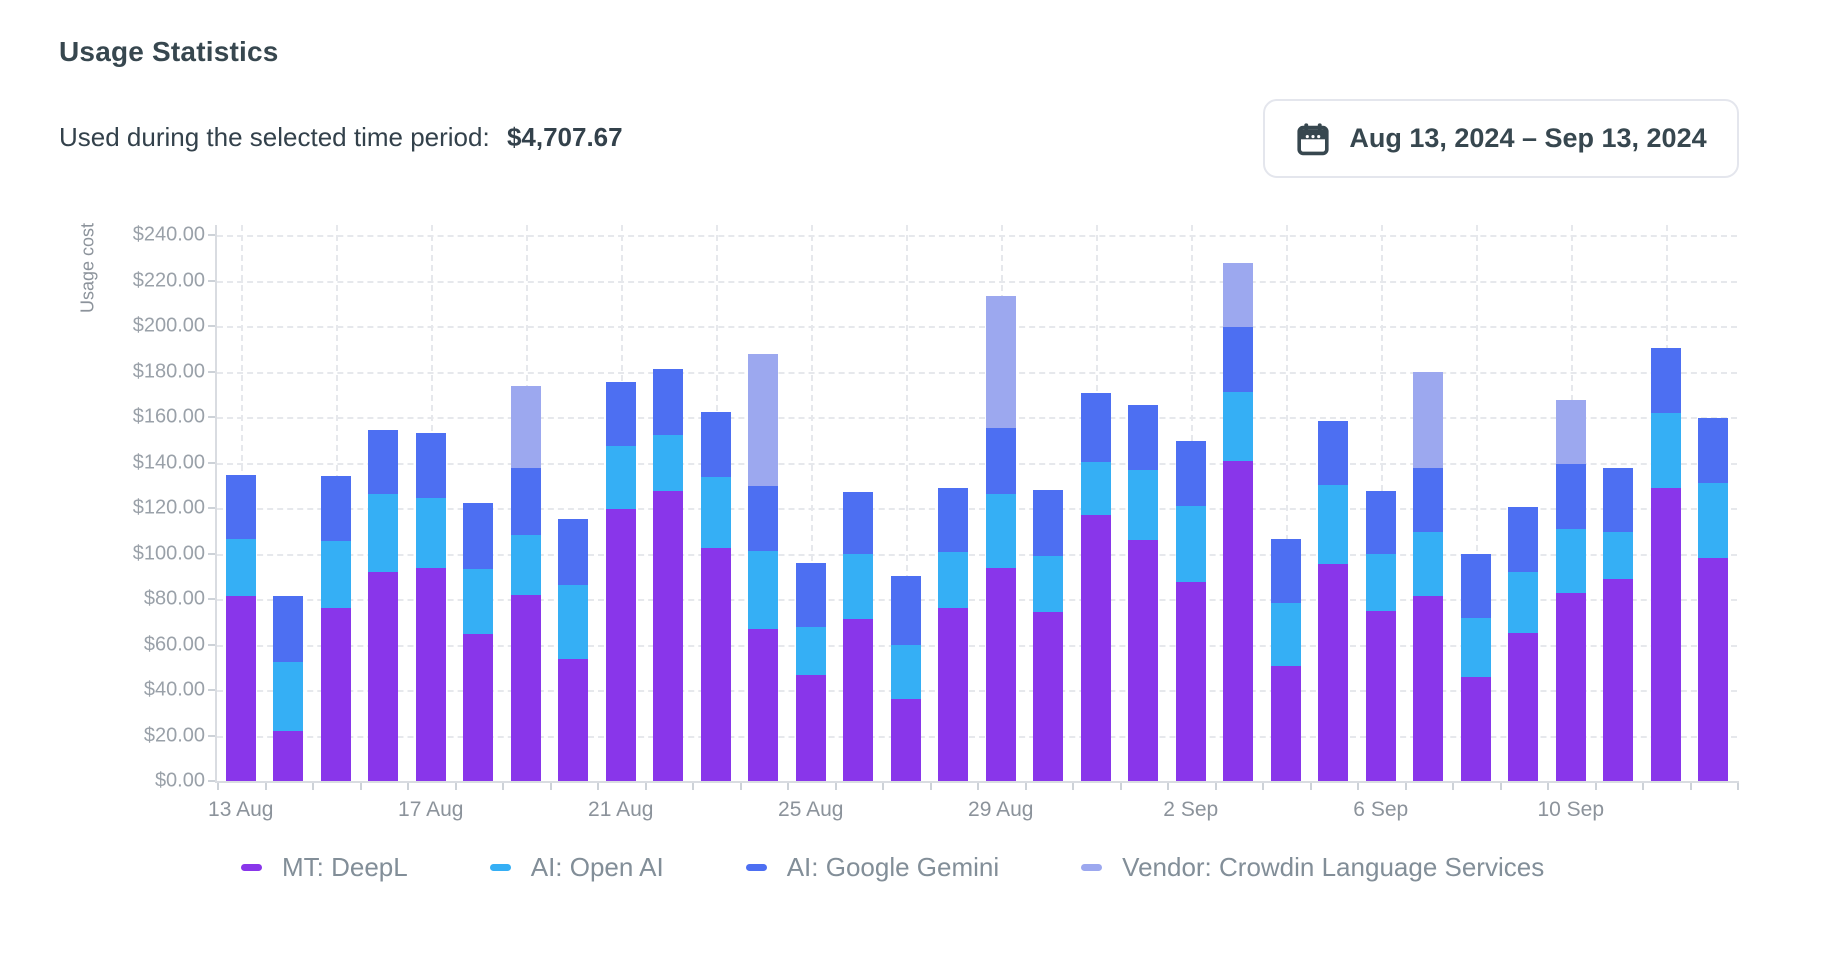  Describe the element at coordinates (1312, 867) in the screenshot. I see `legend-item: Vendor: Crowdin Language Services` at that location.